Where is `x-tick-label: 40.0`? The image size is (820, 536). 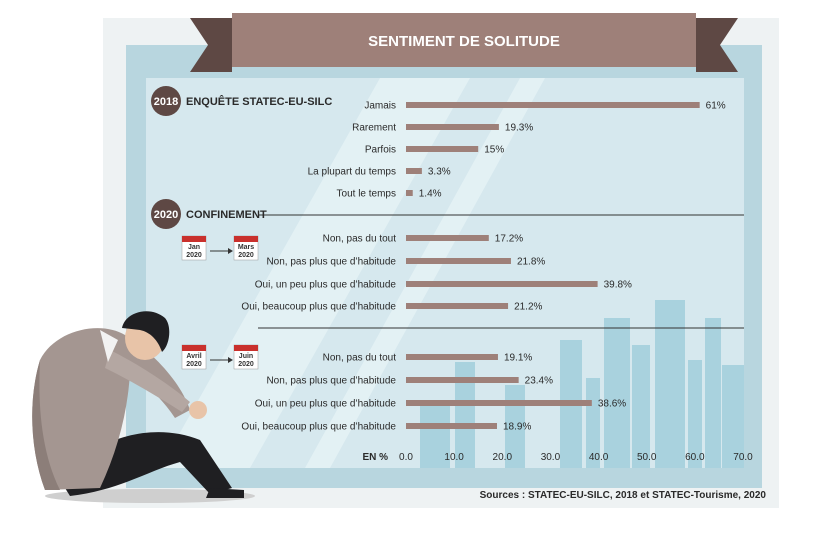 x-tick-label: 40.0 is located at coordinates (599, 457).